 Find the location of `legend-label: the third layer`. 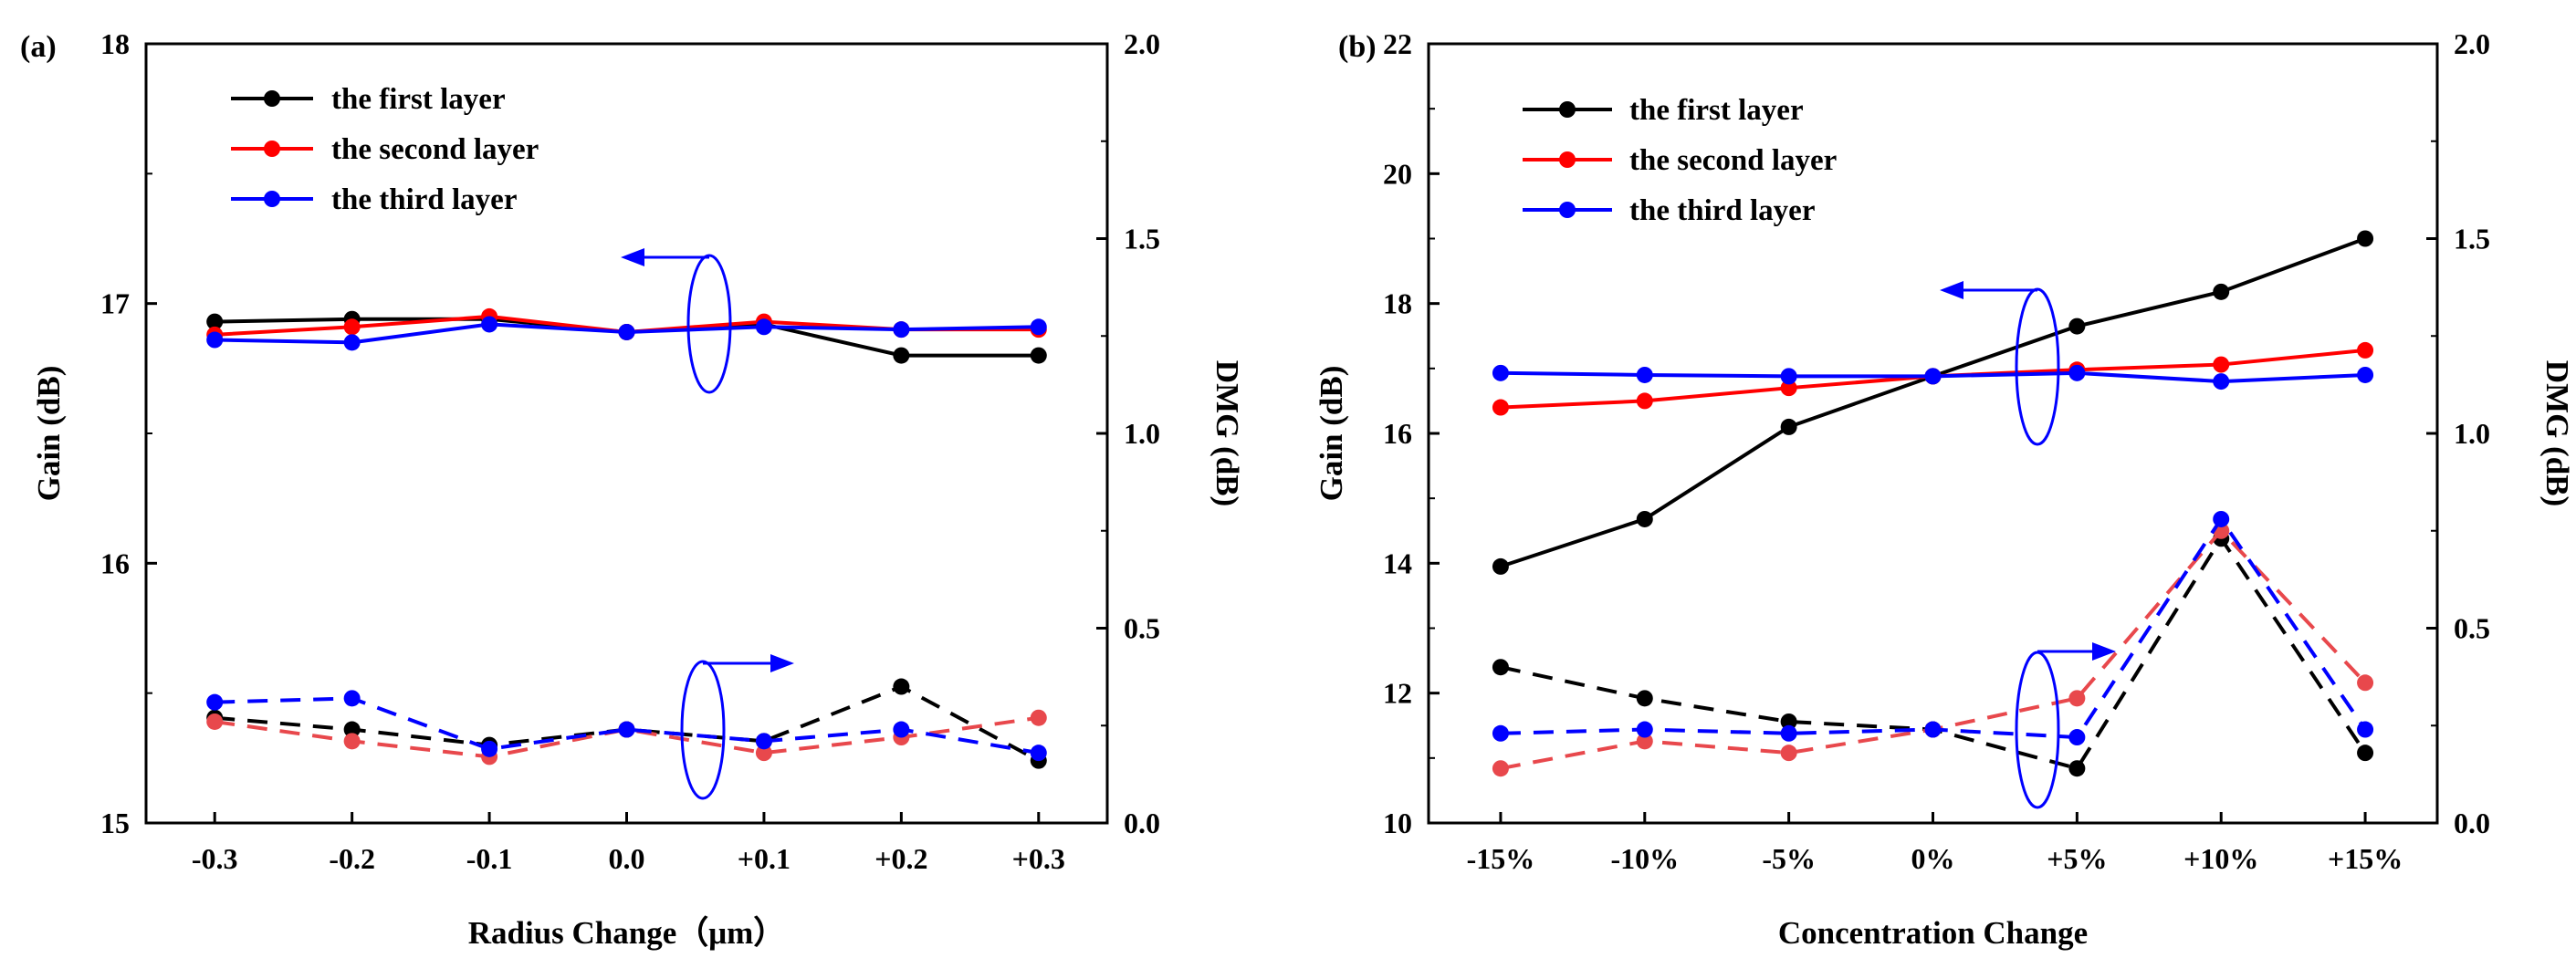

legend-label: the third layer is located at coordinates (1722, 210).